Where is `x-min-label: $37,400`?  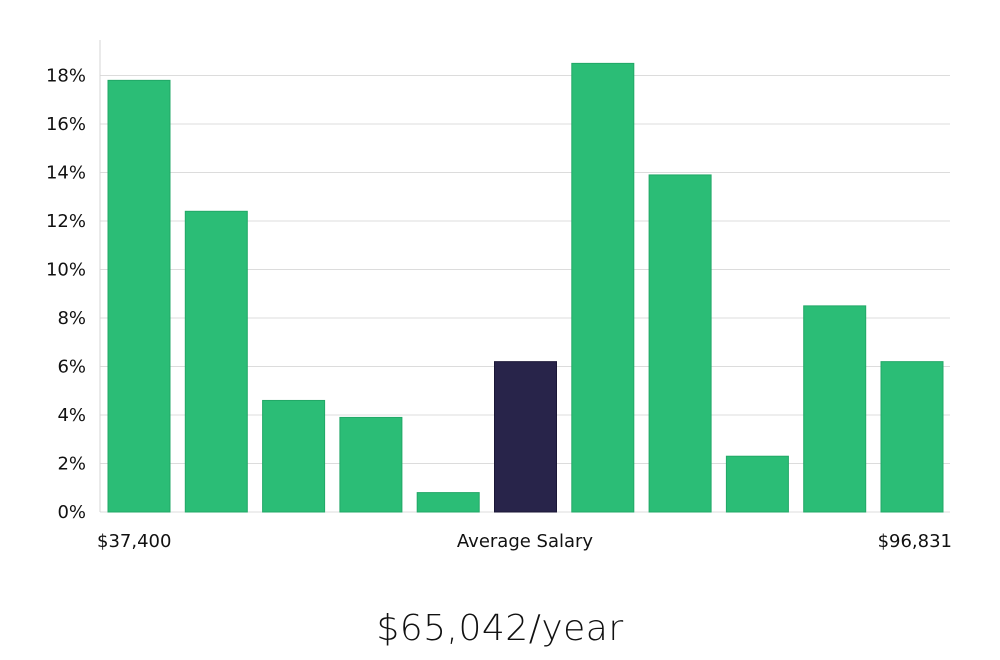
x-min-label: $37,400 is located at coordinates (134, 541).